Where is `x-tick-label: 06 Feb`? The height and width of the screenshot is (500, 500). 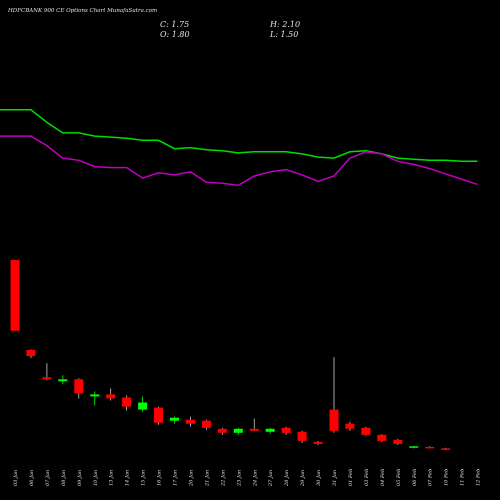 x-tick-label: 06 Feb is located at coordinates (415, 477).